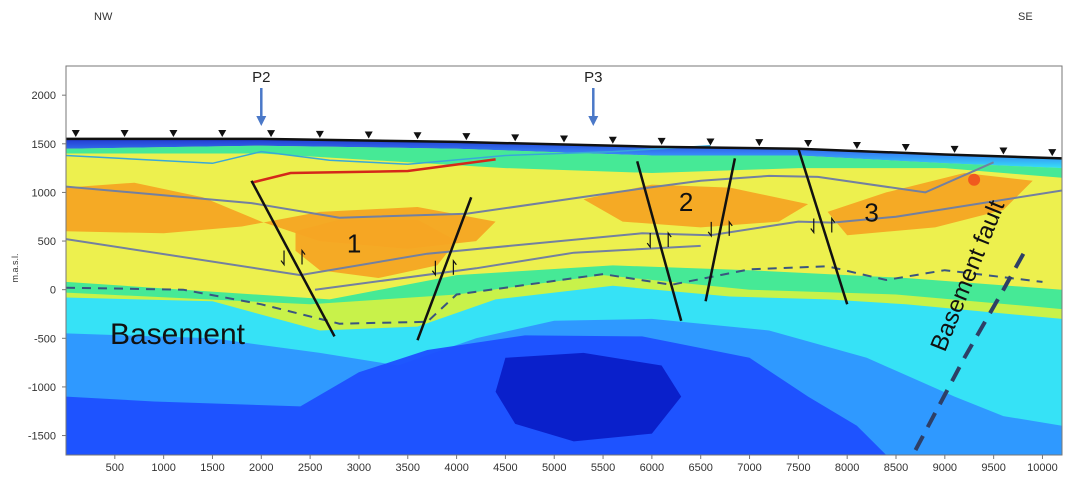  Describe the element at coordinates (42, 388) in the screenshot. I see `y-tick-label: -1000` at that location.